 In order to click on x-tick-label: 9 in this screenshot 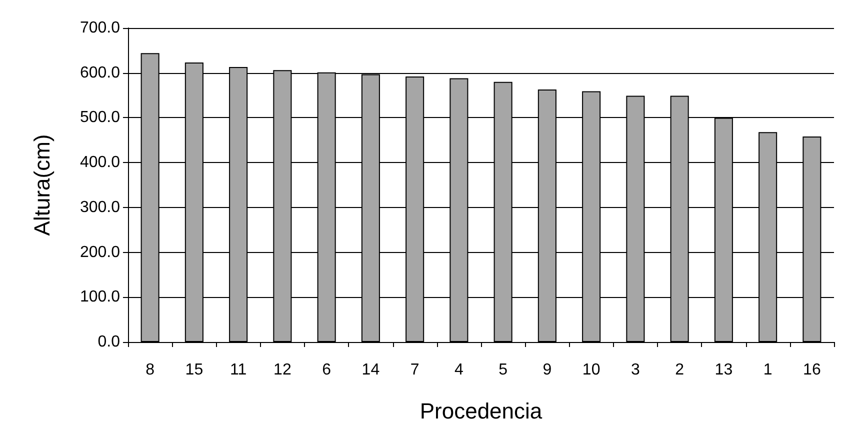, I will do `click(547, 370)`.